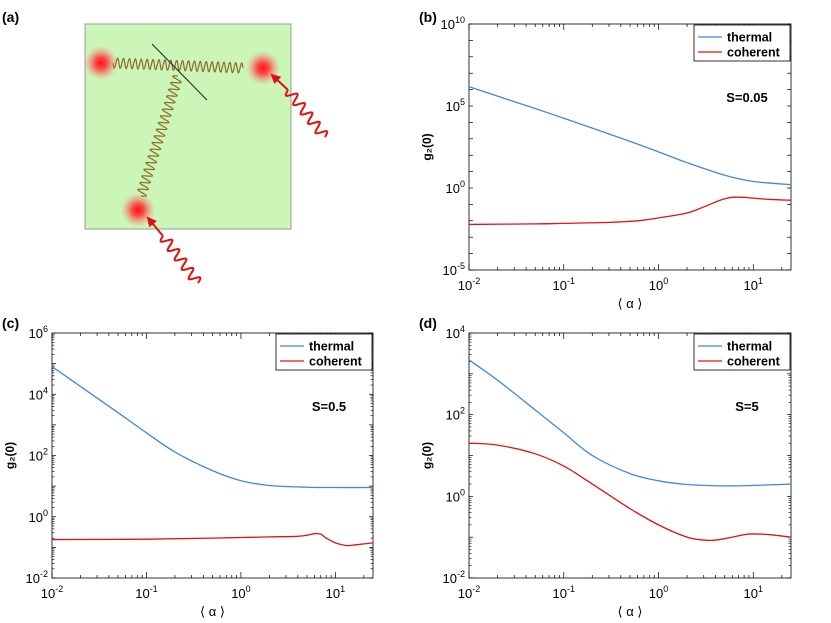 This screenshot has width=831, height=623. What do you see at coordinates (747, 97) in the screenshot?
I see `annotation-label: S=0.05` at bounding box center [747, 97].